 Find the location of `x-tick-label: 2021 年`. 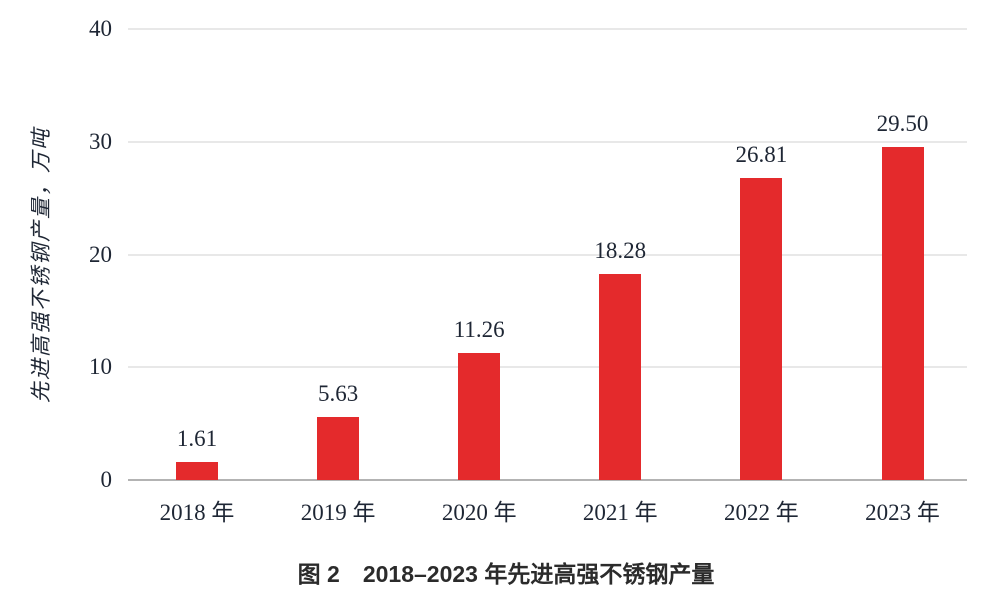

x-tick-label: 2021 年 is located at coordinates (620, 512).